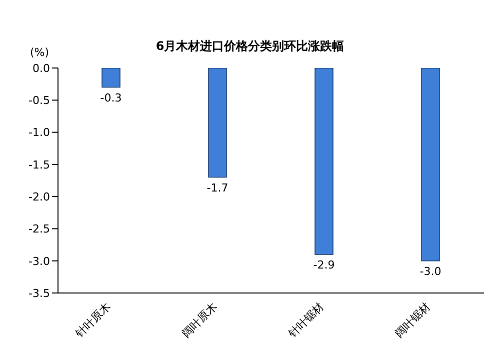 Image resolution: width=500 pixels, height=361 pixels. What do you see at coordinates (111, 97) in the screenshot?
I see `data-label: -0.3` at bounding box center [111, 97].